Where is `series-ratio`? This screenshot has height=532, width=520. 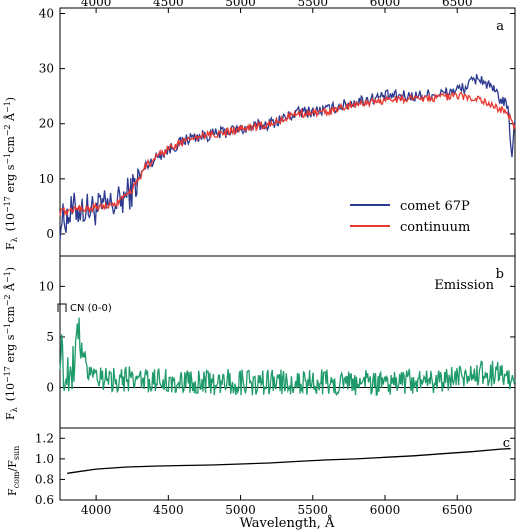
series-ratio is located at coordinates (289, 460).